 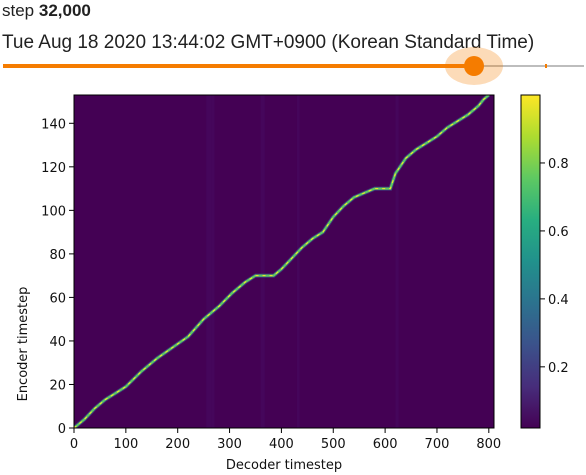 What do you see at coordinates (281, 444) in the screenshot?
I see `x-tick-label: 400` at bounding box center [281, 444].